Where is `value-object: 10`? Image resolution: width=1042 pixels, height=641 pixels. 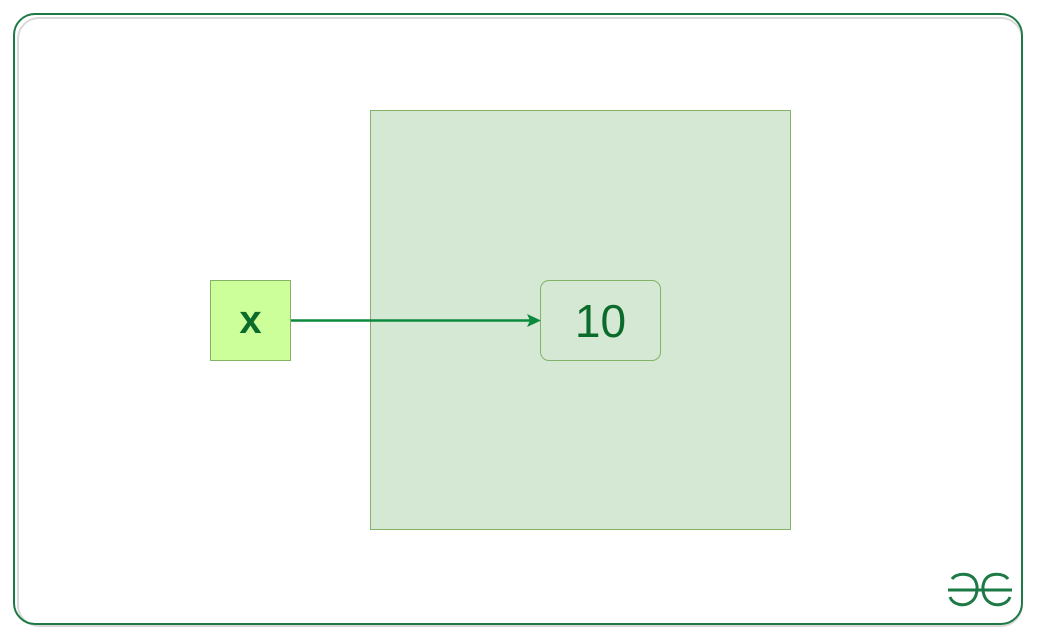 value-object: 10 is located at coordinates (600, 320).